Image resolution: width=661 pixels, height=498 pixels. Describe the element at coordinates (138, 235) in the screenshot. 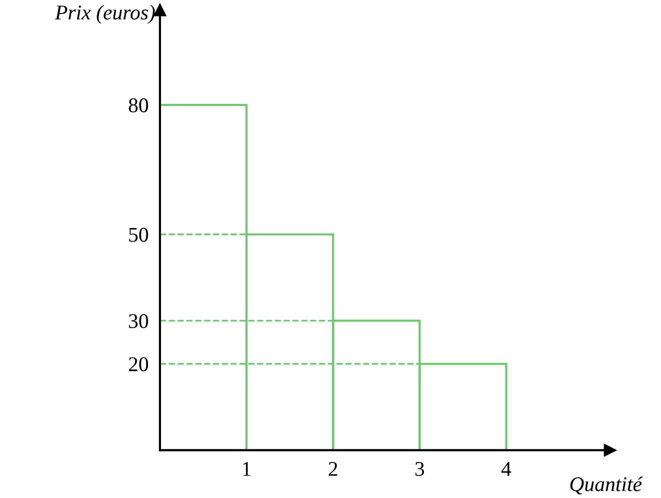

I see `y-tick-label: 50` at that location.